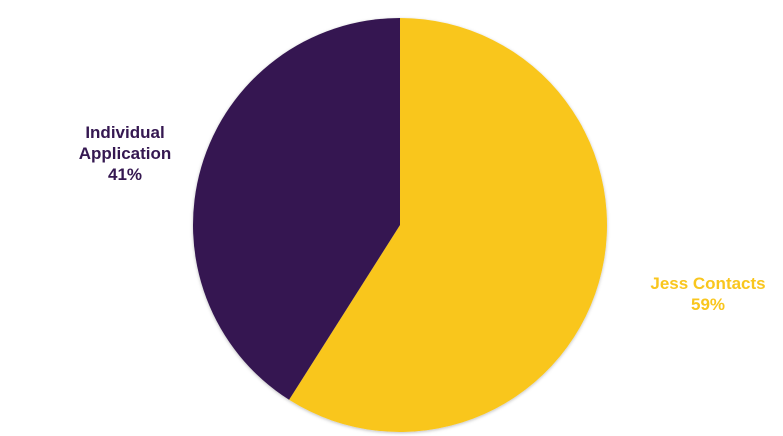 This screenshot has height=436, width=783. I want to click on individual-application-value-label: 41%, so click(125, 174).